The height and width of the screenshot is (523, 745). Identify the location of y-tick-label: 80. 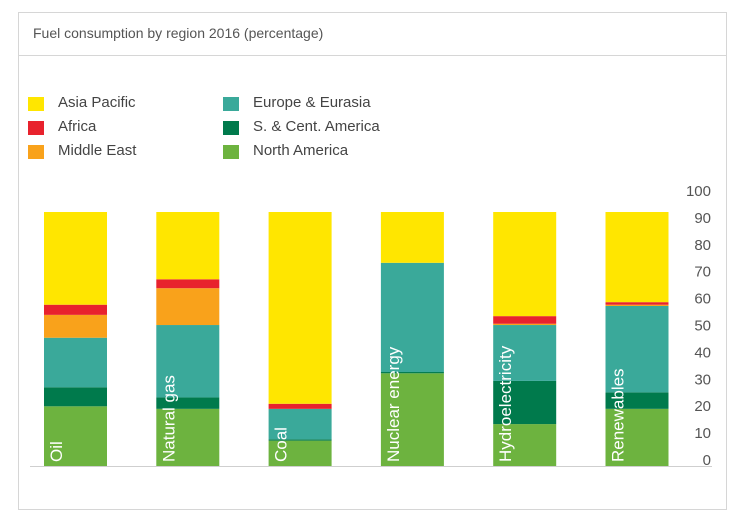
(702, 245).